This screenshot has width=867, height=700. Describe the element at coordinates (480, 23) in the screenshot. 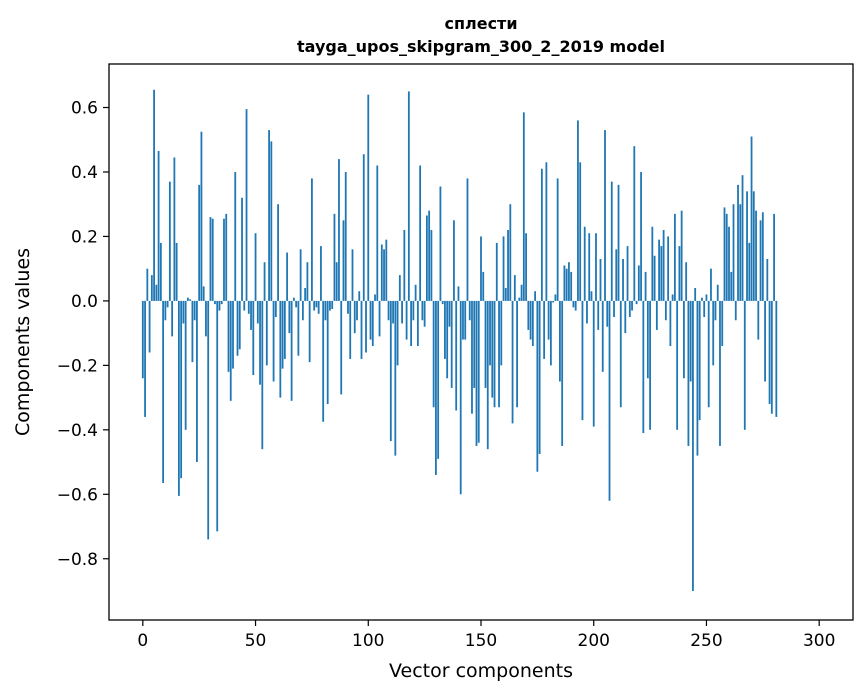

I see `chart-title-line-1: сплести` at that location.